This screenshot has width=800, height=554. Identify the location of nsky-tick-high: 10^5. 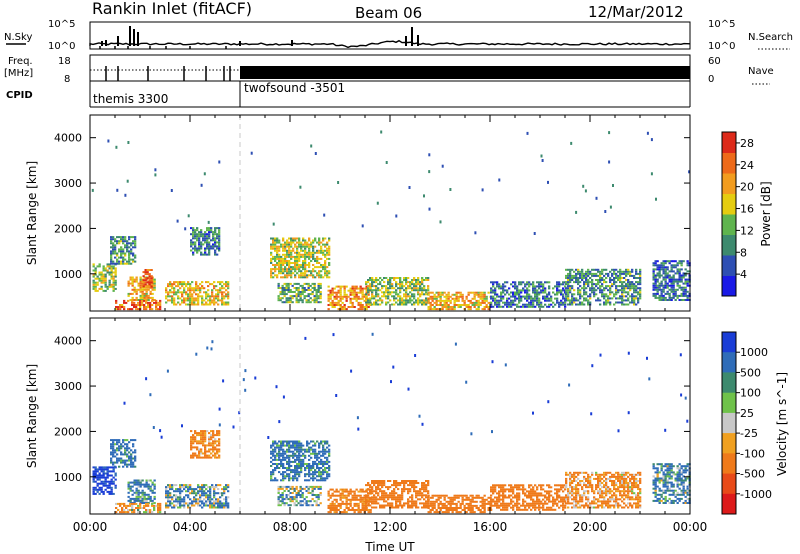
(61, 24).